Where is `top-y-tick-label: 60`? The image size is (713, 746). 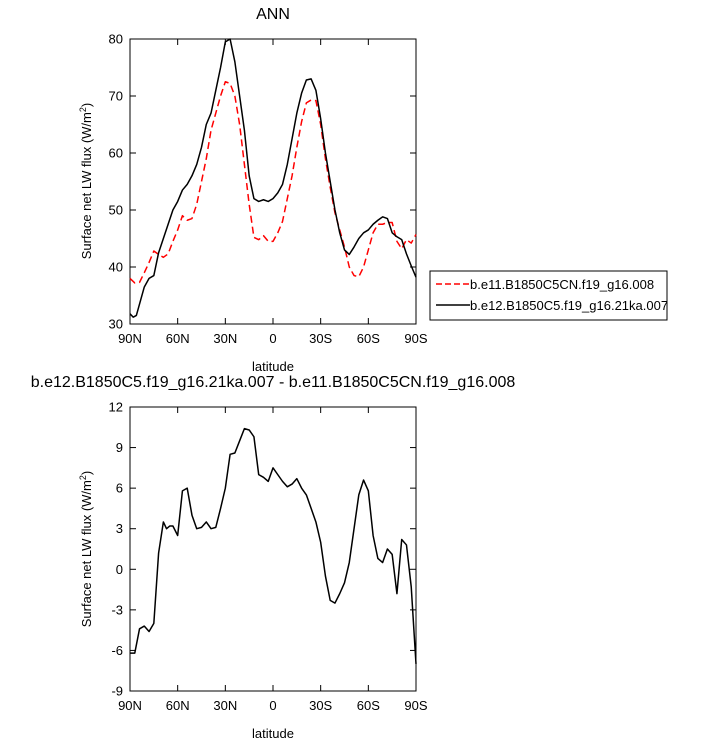
top-y-tick-label: 60 is located at coordinates (116, 153).